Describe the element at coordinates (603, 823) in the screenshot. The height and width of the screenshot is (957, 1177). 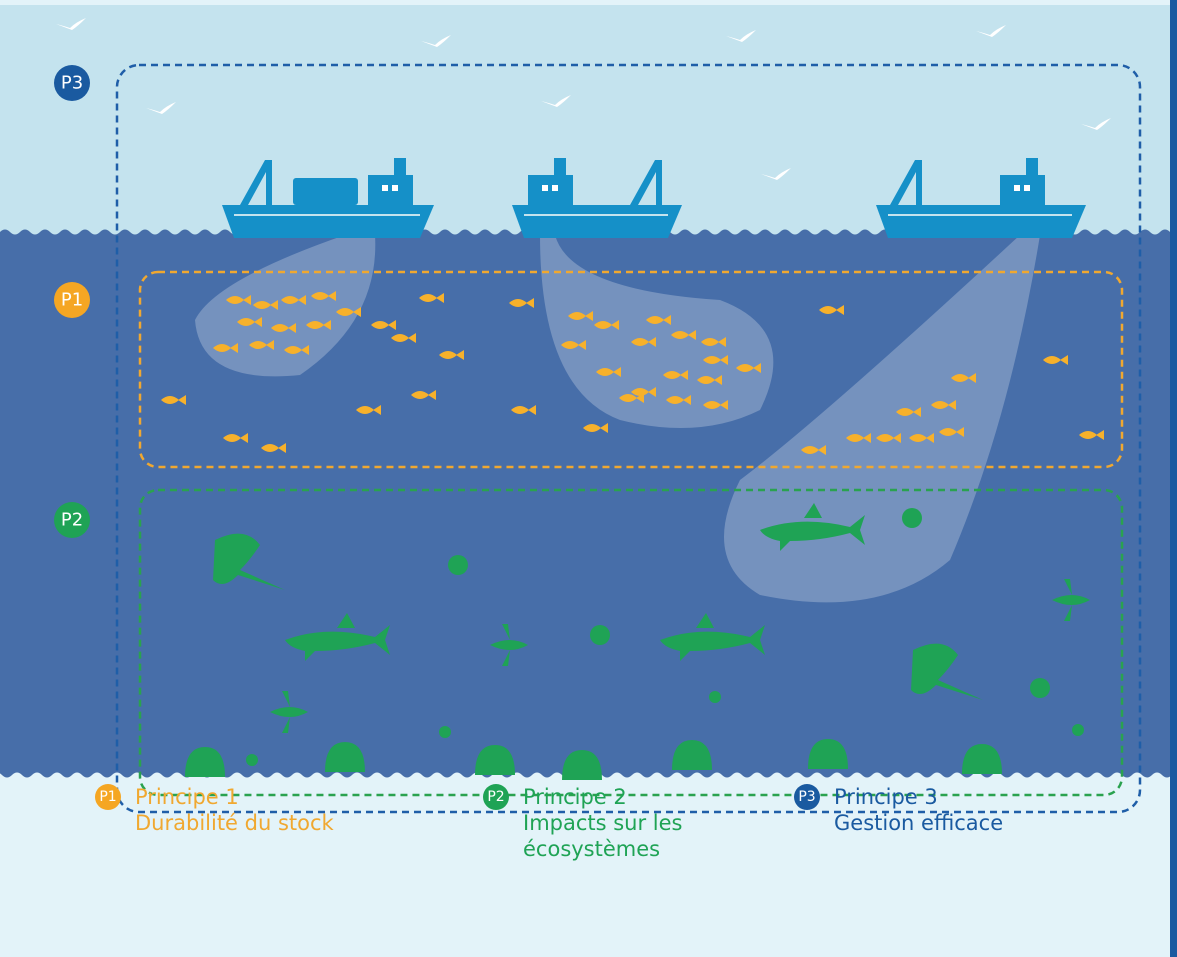
I see `legend-line: Impacts sur les` at that location.